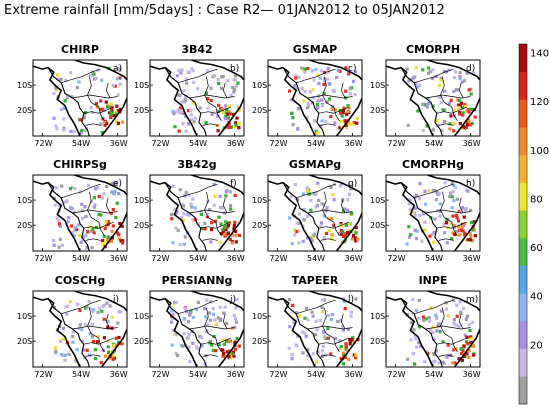  What do you see at coordinates (80, 164) in the screenshot?
I see `panel-title: CHIRPSg` at bounding box center [80, 164].